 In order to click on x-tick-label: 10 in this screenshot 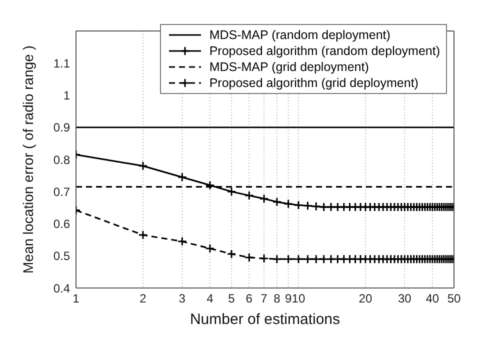, I will do `click(299, 299)`.